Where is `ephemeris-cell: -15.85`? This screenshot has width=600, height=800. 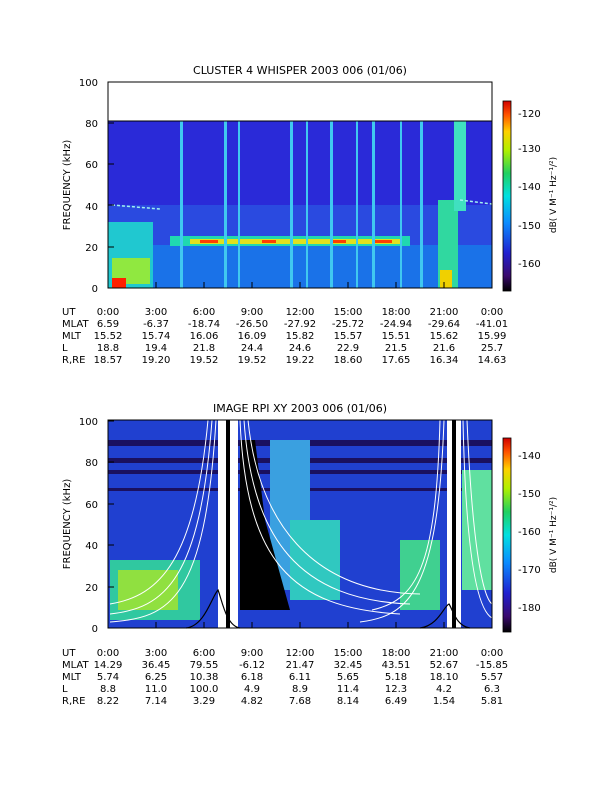 ephemeris-cell: -15.85 is located at coordinates (492, 665).